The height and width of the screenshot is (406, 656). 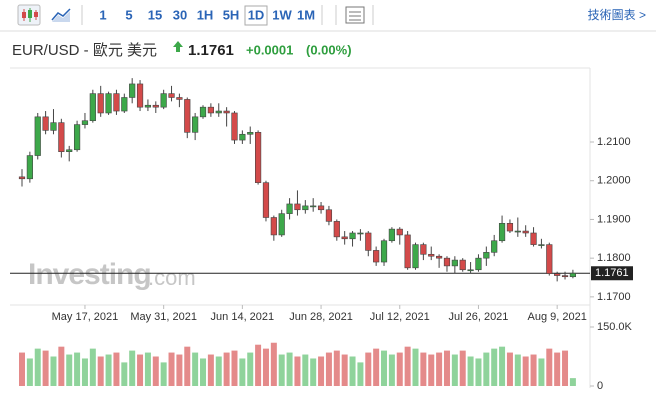 I want to click on interval-button: 1W, so click(x=282, y=14).